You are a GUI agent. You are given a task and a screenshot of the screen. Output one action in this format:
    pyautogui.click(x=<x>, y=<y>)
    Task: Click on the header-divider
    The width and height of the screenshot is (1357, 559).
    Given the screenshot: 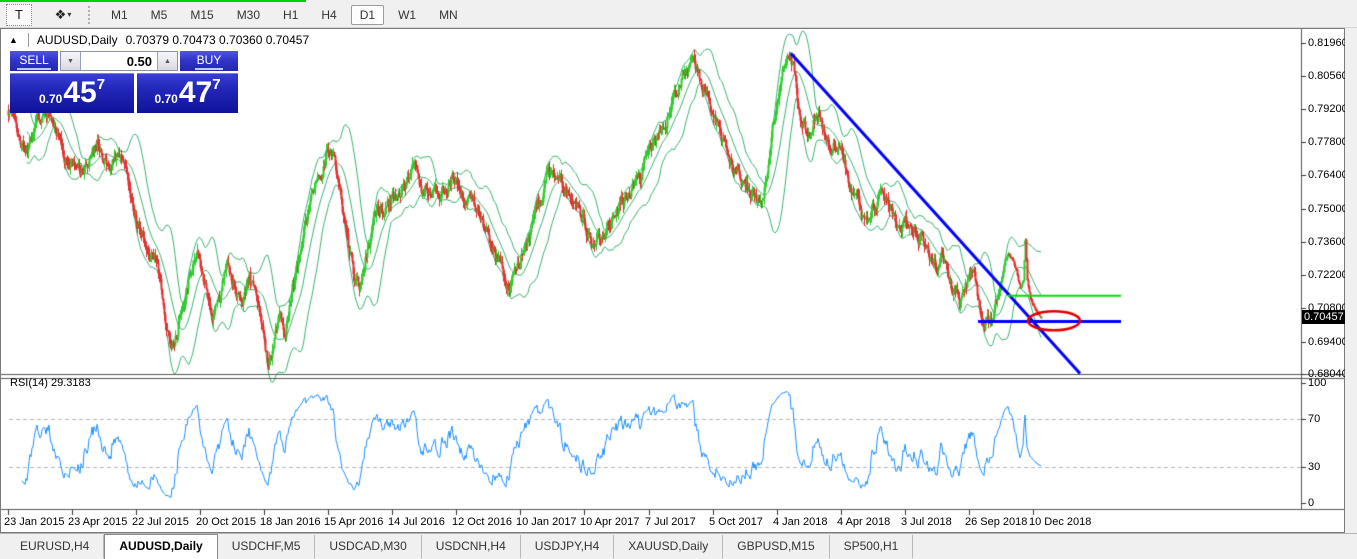 What is the action you would take?
    pyautogui.click(x=28, y=40)
    